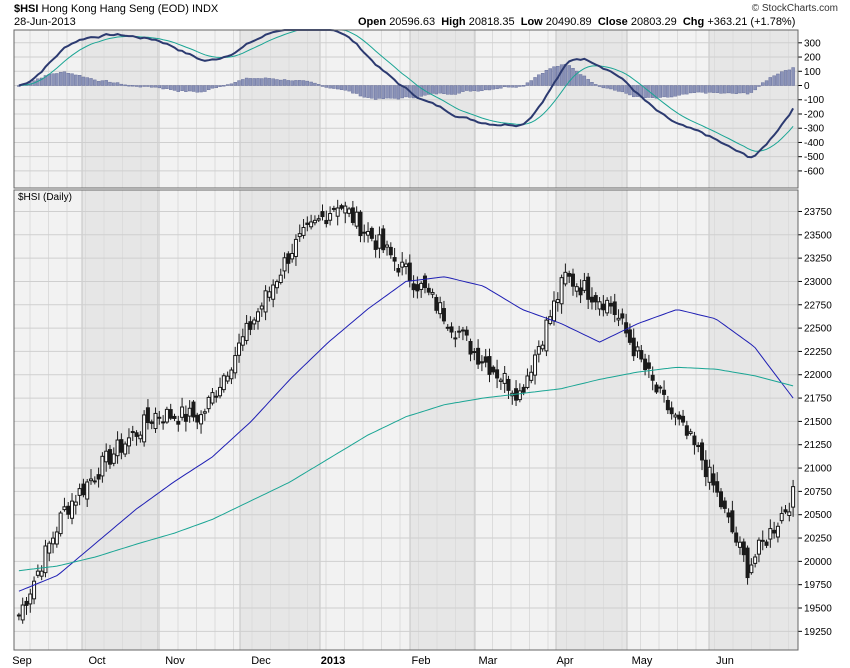 The image size is (850, 668). Describe the element at coordinates (115, 9) in the screenshot. I see `symbol-name: Hong Kong Hang Seng (EOD)` at that location.